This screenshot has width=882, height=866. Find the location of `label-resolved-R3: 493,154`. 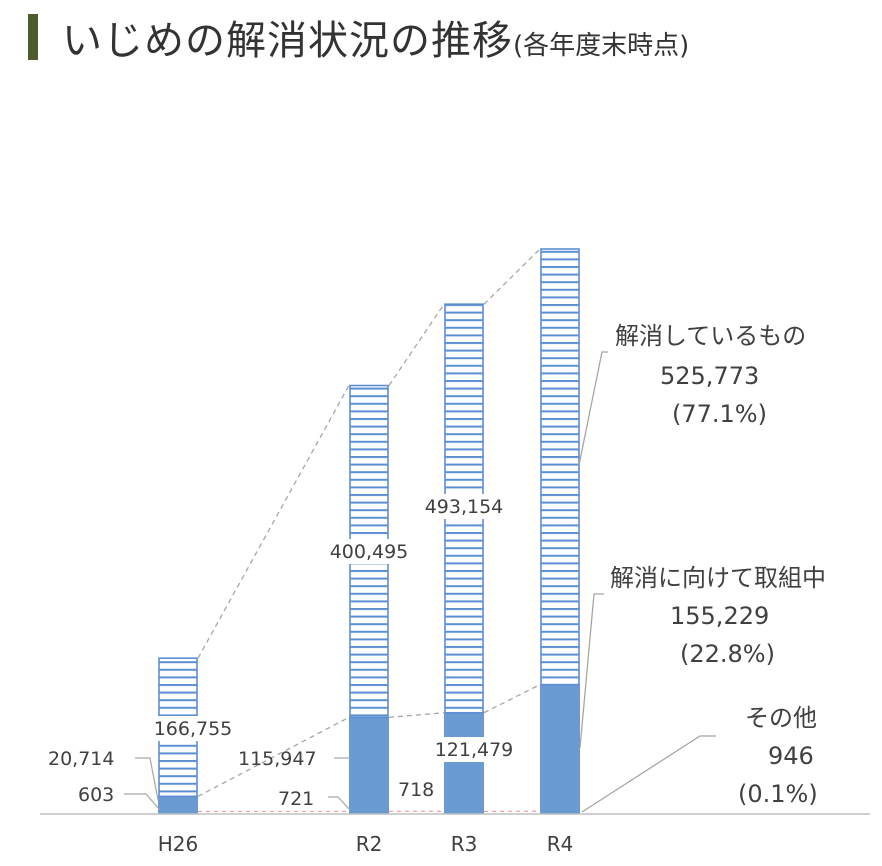

label-resolved-R3: 493,154 is located at coordinates (464, 507).